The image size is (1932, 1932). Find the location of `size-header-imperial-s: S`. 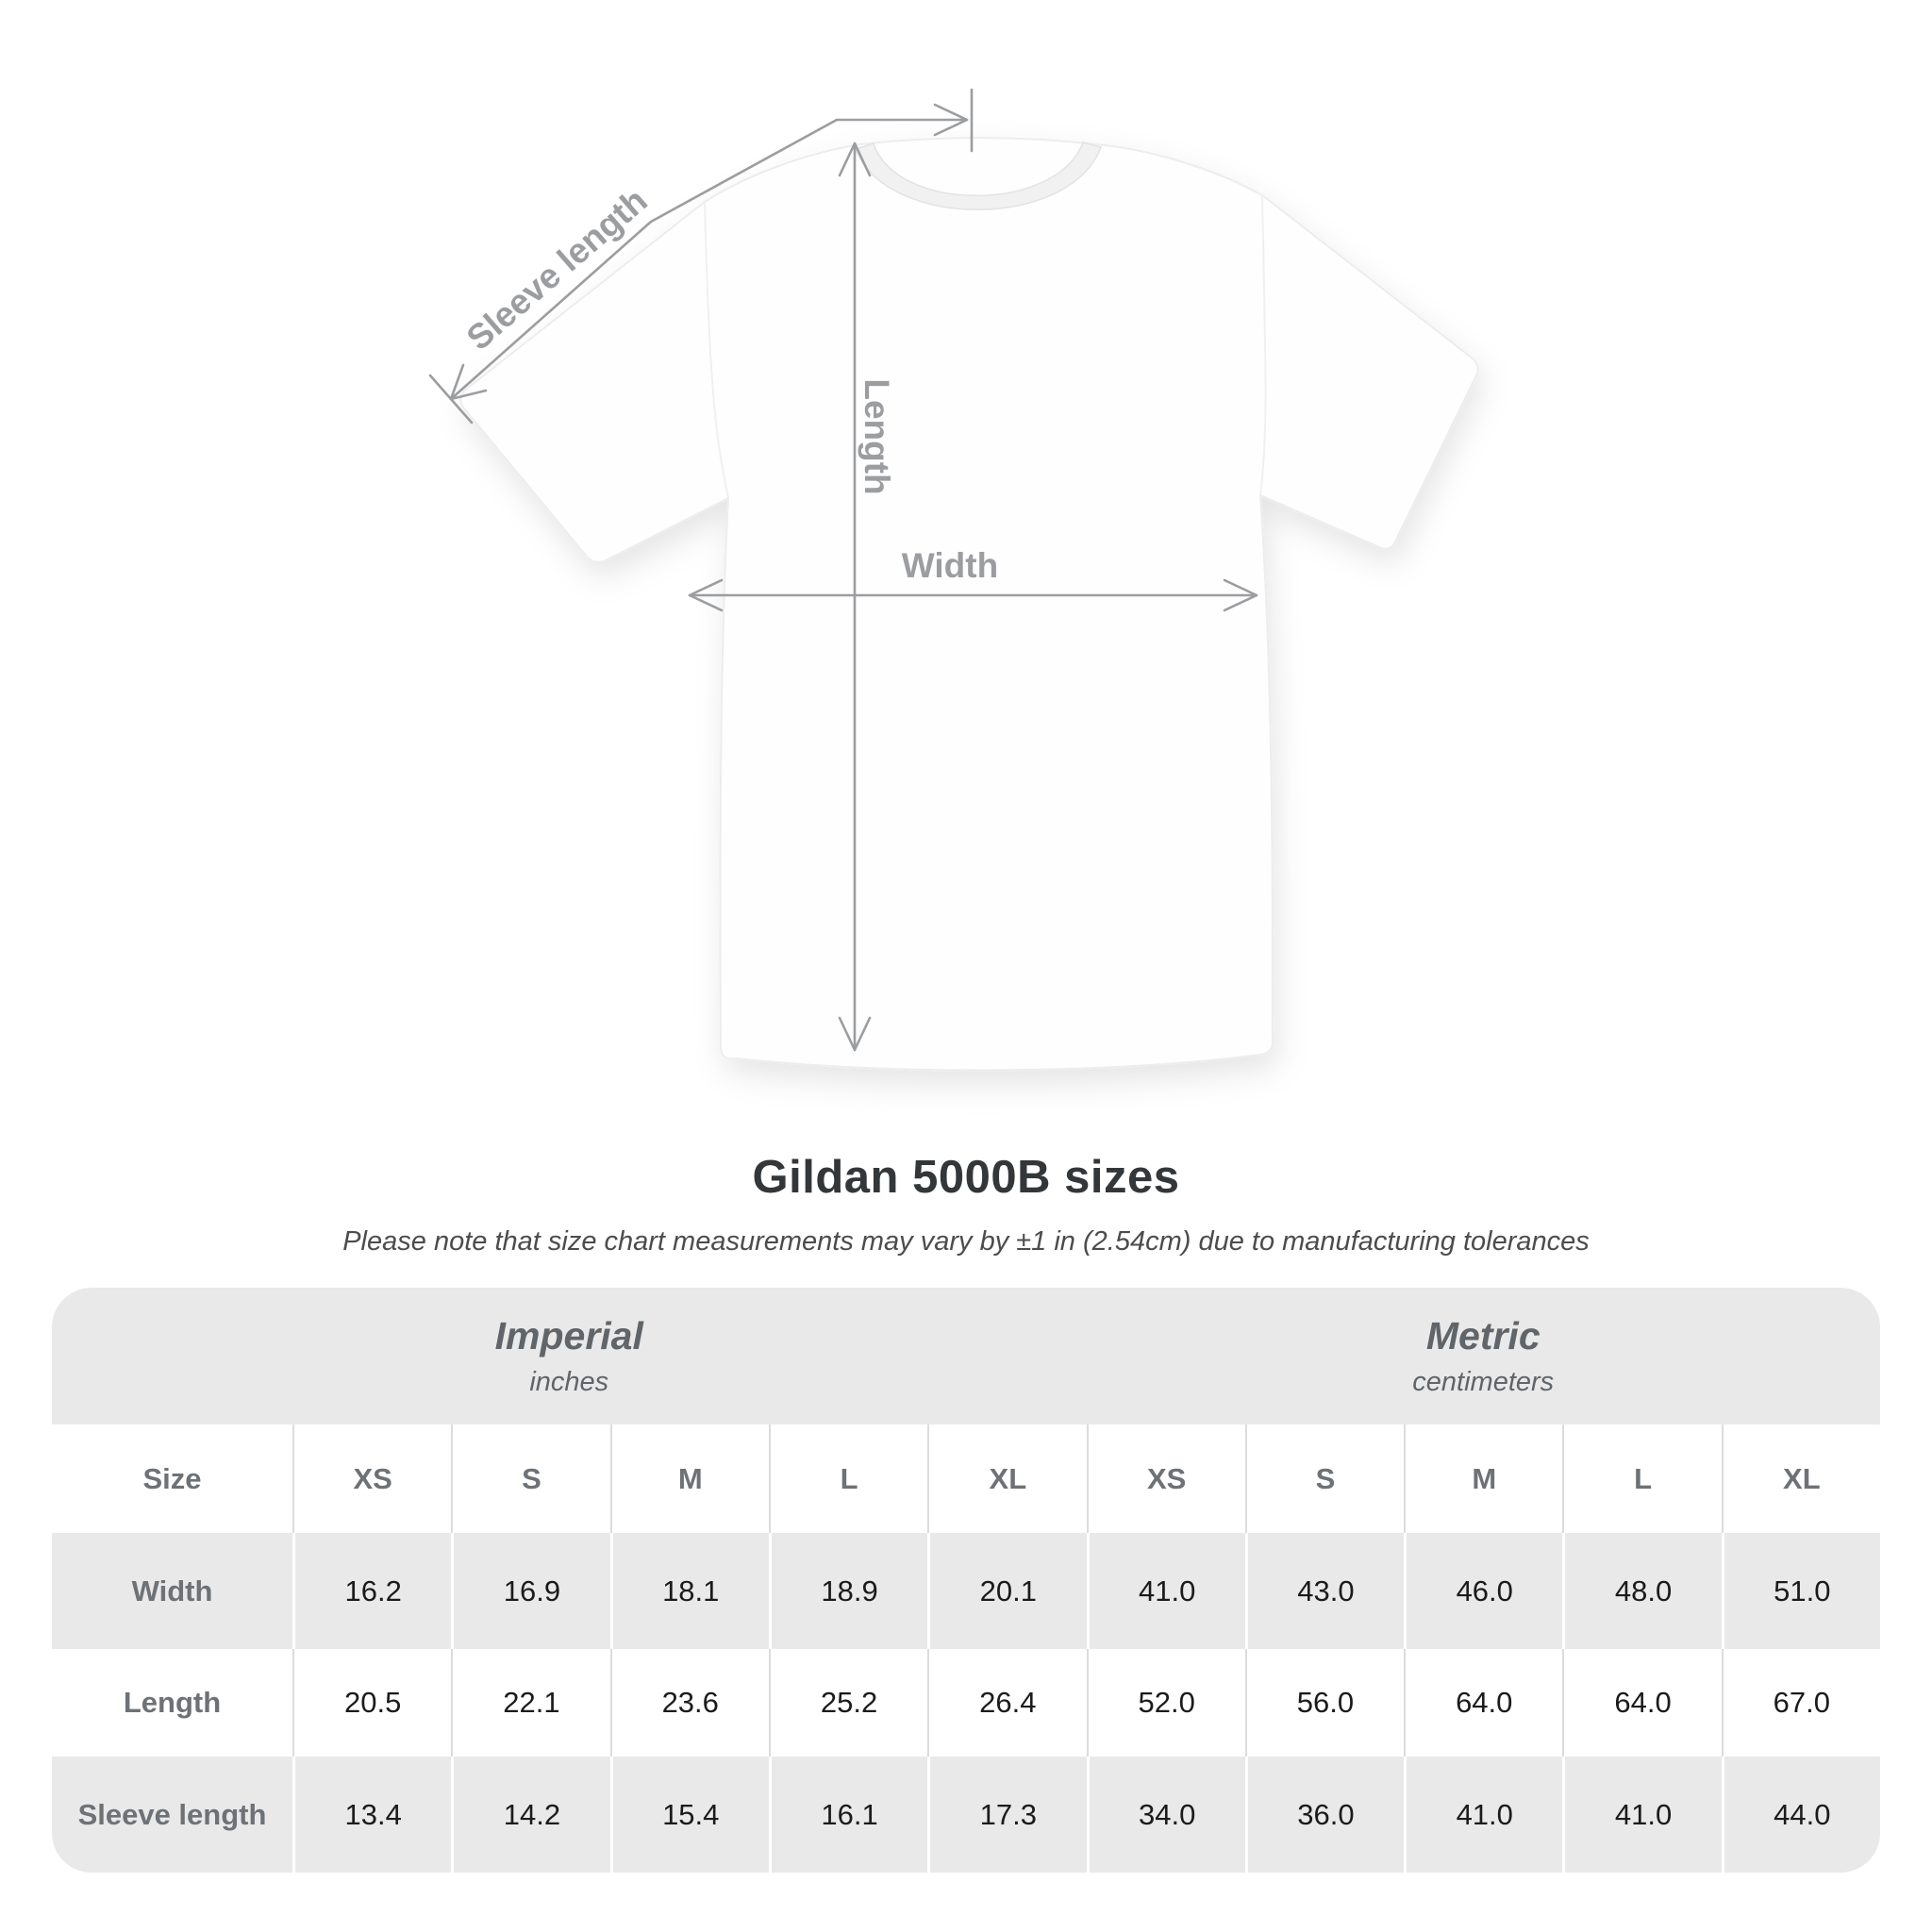

size-header-imperial-s: S is located at coordinates (530, 1478).